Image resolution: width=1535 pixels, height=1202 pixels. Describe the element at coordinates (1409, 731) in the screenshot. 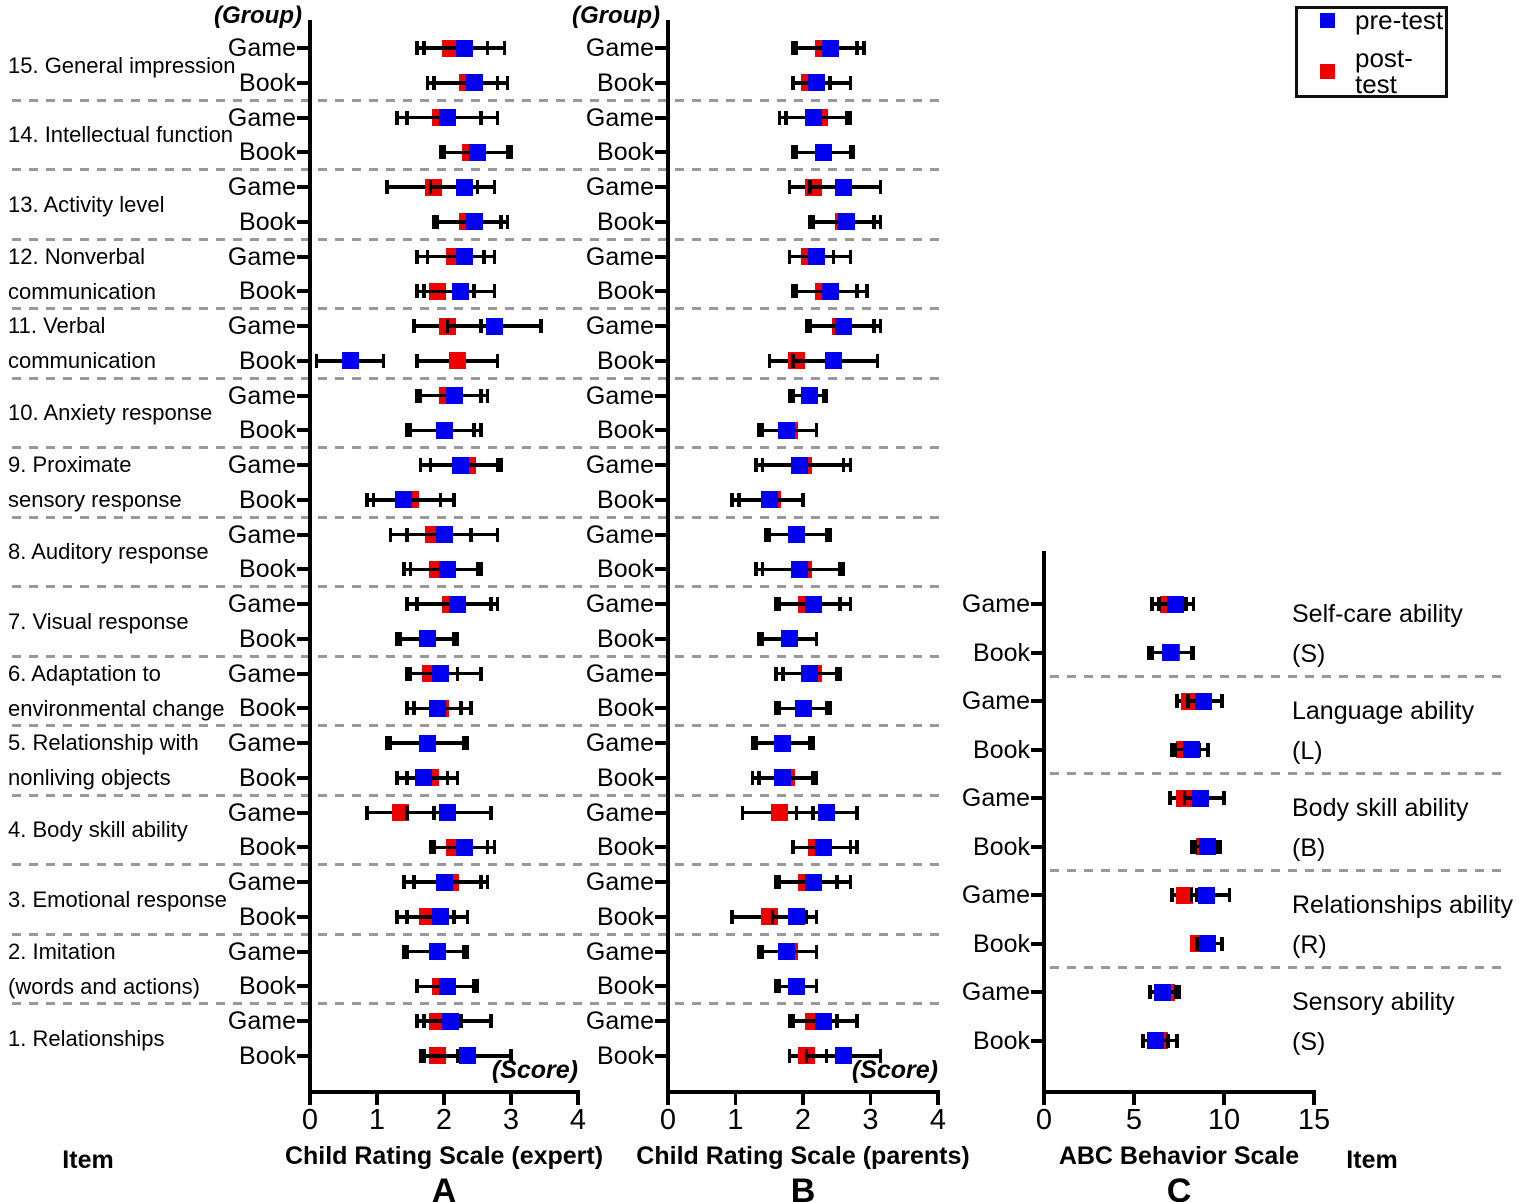

I see `ability-label: Language ability (L)` at that location.